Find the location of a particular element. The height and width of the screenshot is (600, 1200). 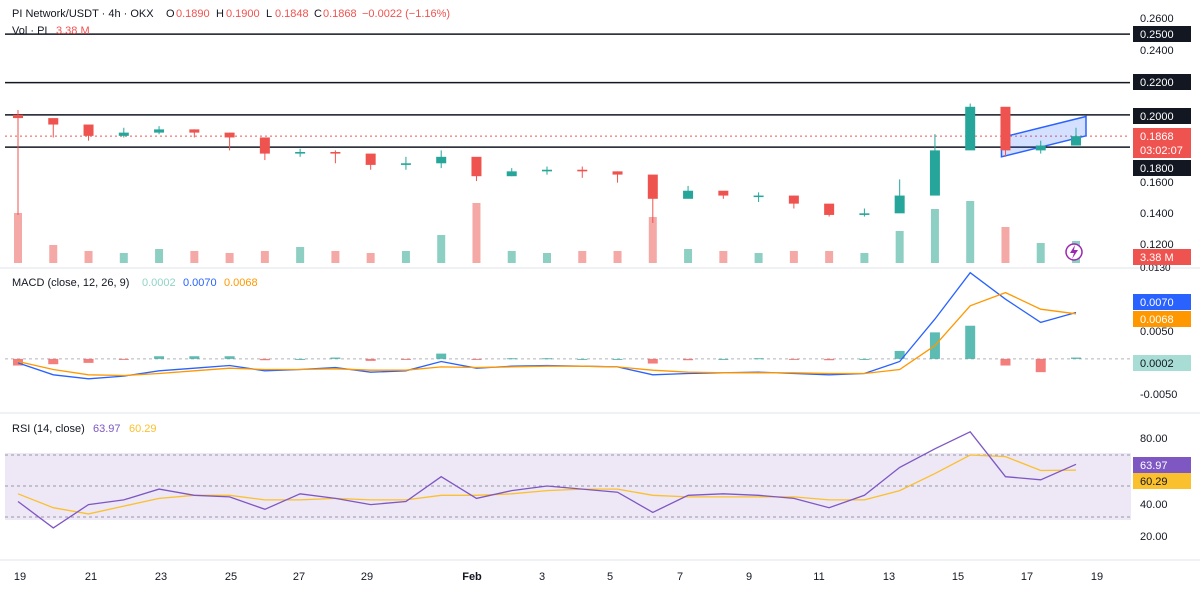

rsi-axis: 80.00 40.00 20.00 63.97 60.29 is located at coordinates (1162, 488).